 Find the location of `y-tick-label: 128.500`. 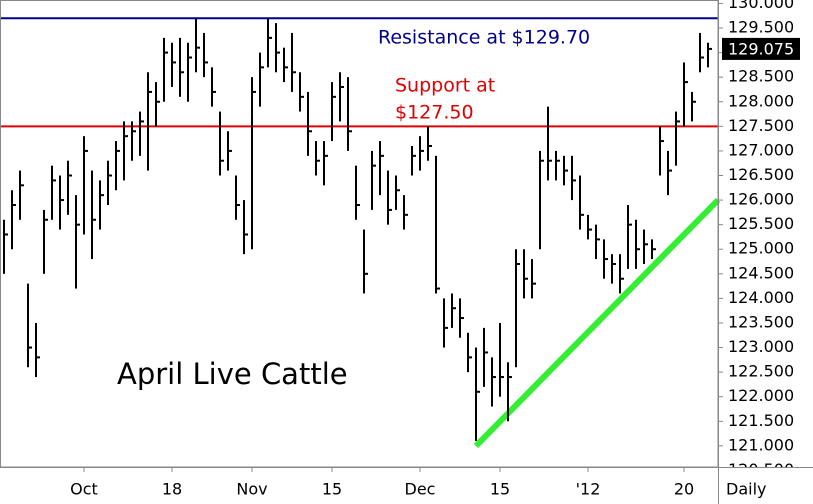

y-tick-label: 128.500 is located at coordinates (761, 76).